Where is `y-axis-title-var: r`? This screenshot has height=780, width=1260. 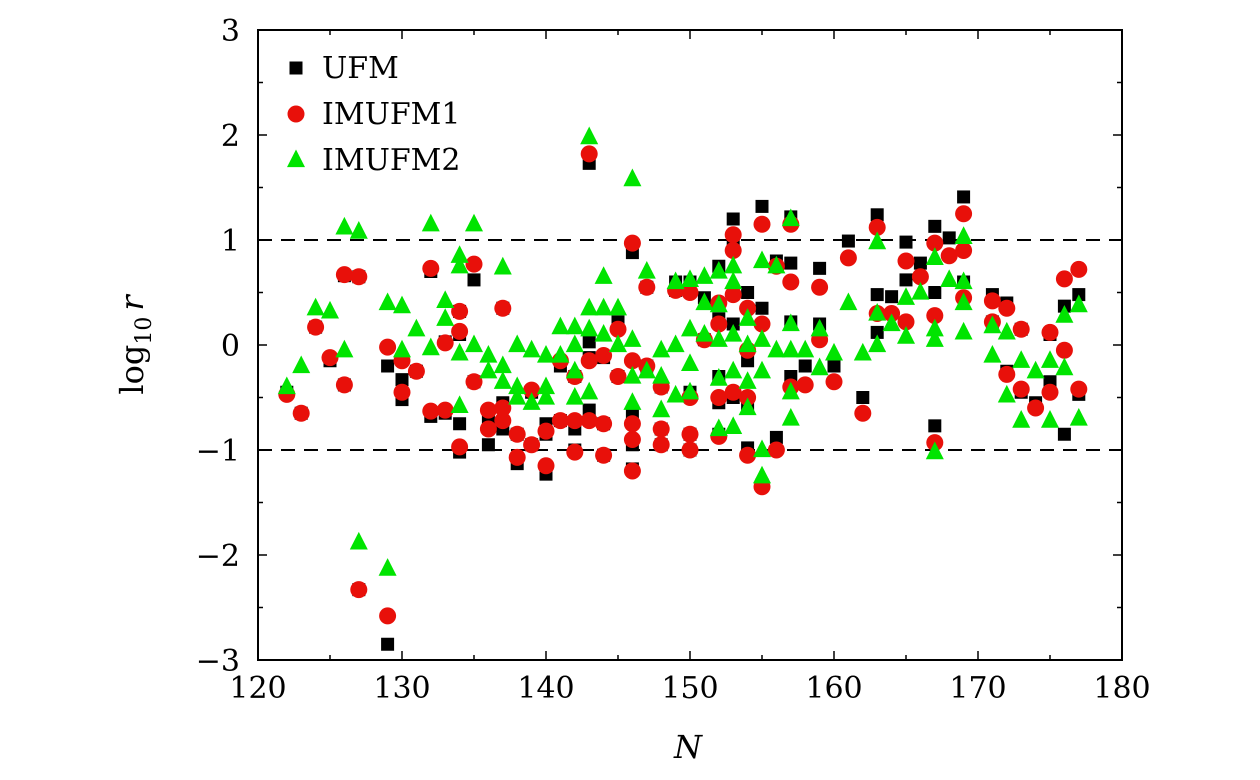 y-axis-title-var: r is located at coordinates (132, 302).